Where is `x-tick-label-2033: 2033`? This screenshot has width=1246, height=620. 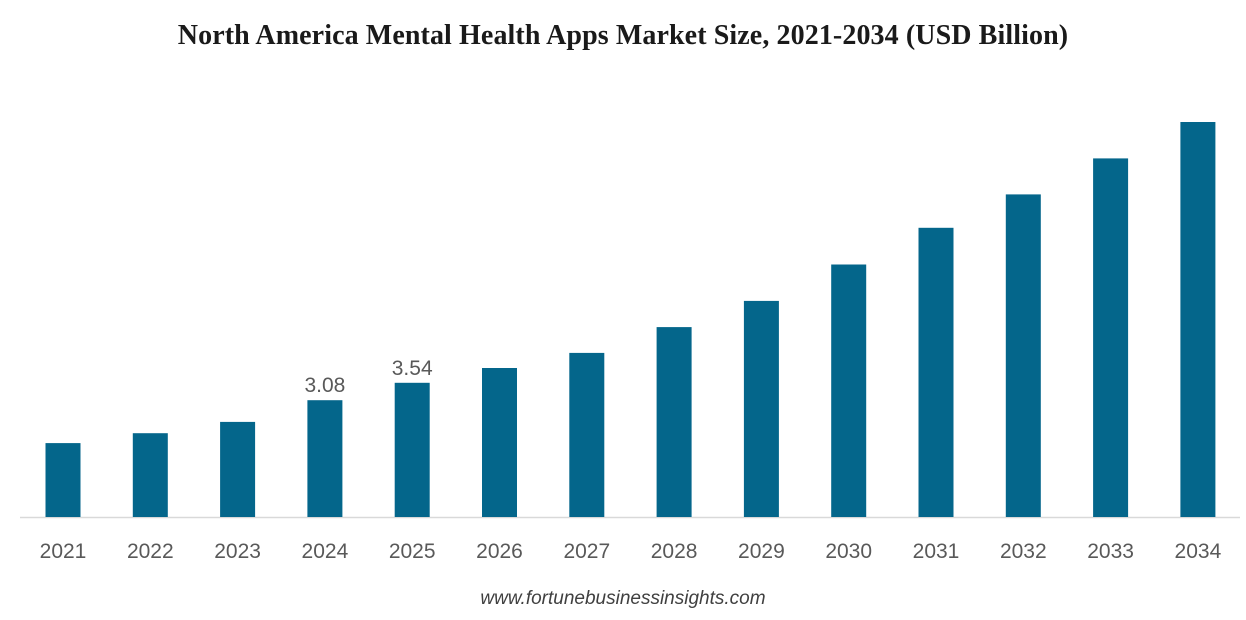
x-tick-label-2033: 2033 is located at coordinates (1110, 551).